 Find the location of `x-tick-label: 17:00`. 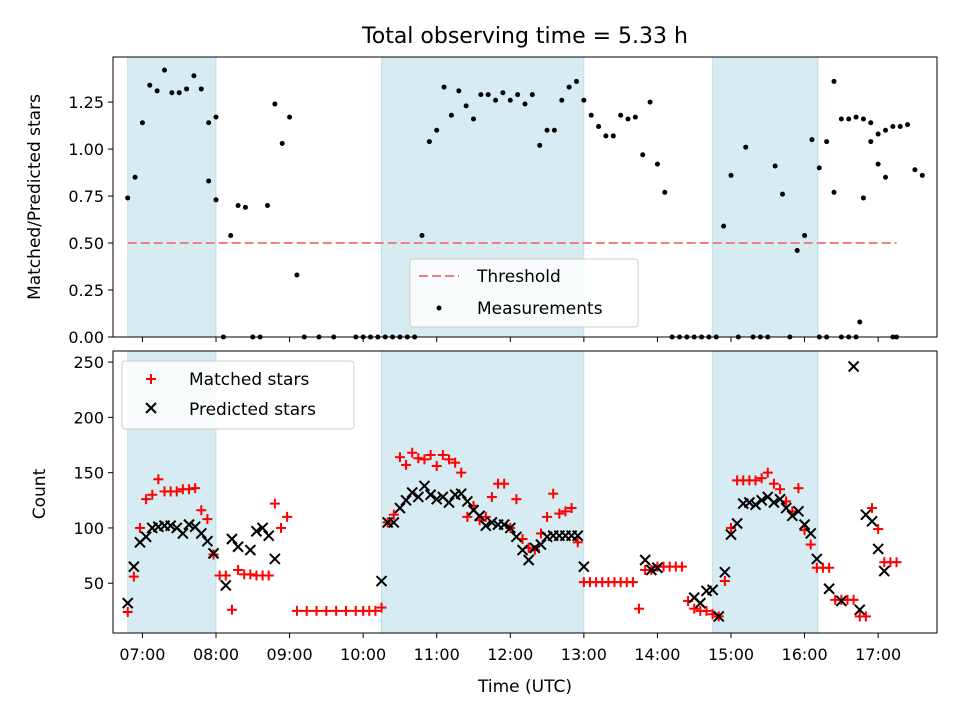

x-tick-label: 17:00 is located at coordinates (878, 654).